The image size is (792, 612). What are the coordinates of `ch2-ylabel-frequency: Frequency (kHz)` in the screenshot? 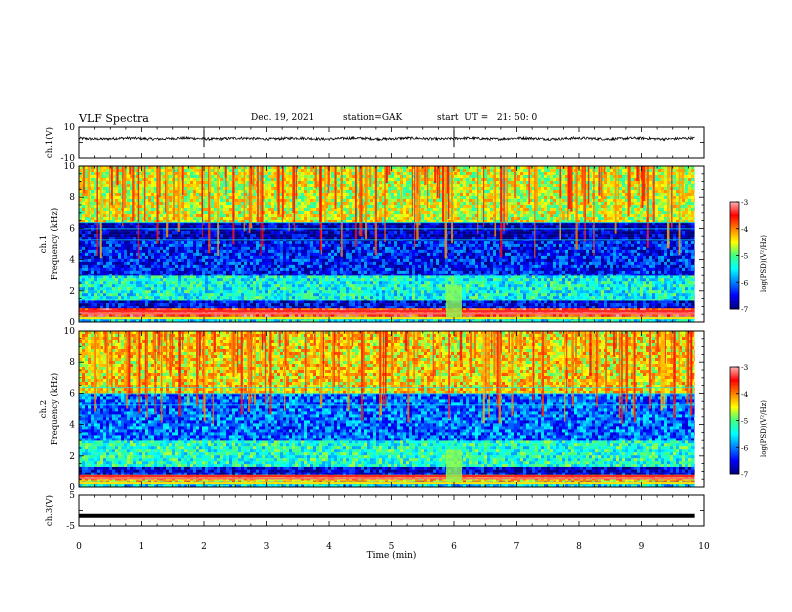 It's located at (54, 409).